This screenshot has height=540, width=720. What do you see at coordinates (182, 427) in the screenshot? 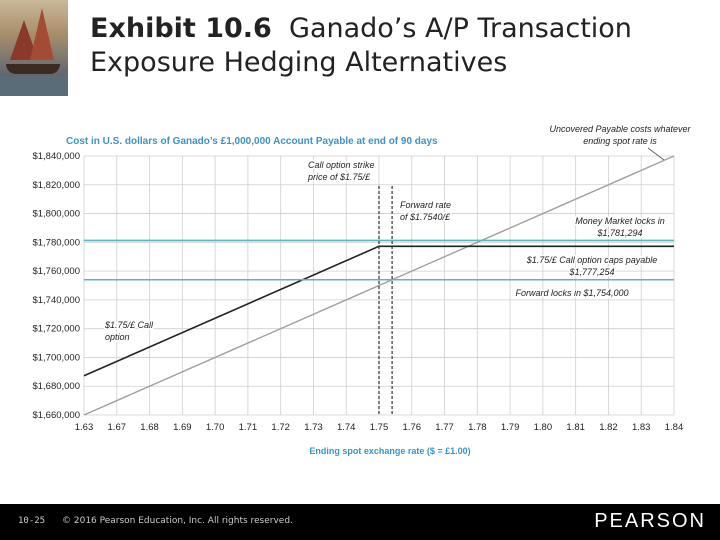
I see `x-tick-label: 1.69` at bounding box center [182, 427].